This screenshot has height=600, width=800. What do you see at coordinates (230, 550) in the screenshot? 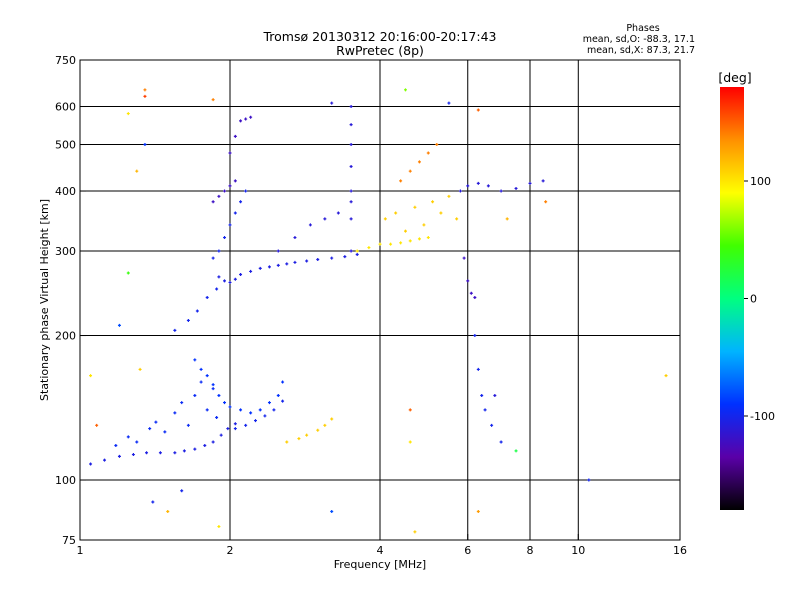
I see `x-tick-label: 2` at bounding box center [230, 550].